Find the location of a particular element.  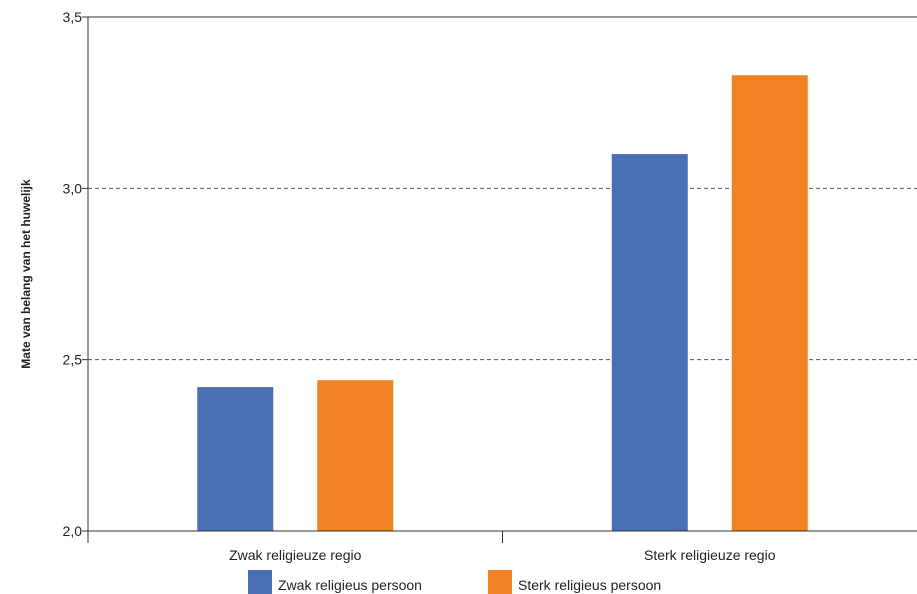

y-axis-label: Mate van belang van het huwelijk is located at coordinates (26, 274).